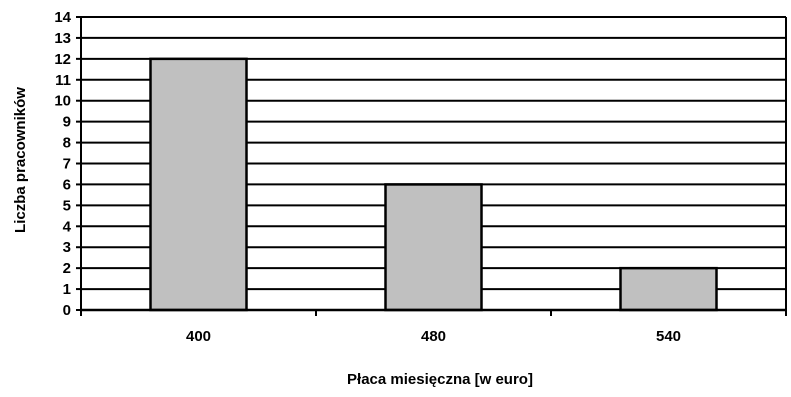  Describe the element at coordinates (67, 164) in the screenshot. I see `y-tick-label: 7` at that location.